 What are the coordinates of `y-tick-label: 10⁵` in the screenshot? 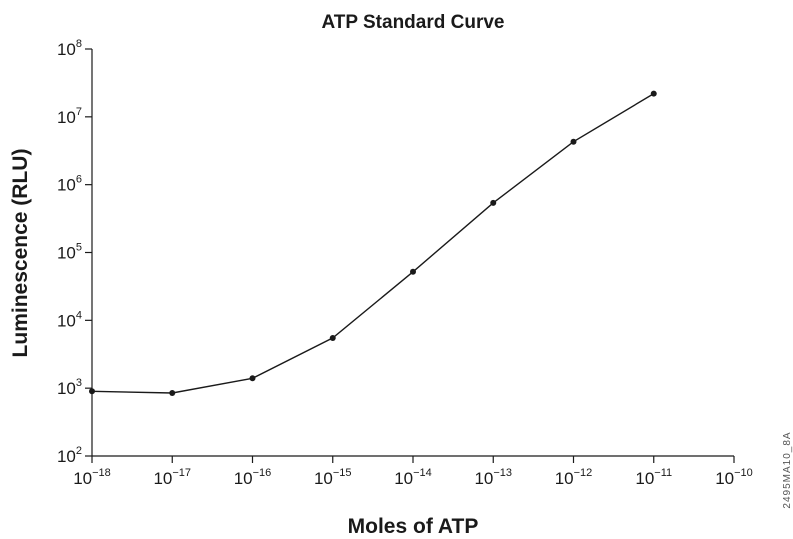 It's located at (69, 252).